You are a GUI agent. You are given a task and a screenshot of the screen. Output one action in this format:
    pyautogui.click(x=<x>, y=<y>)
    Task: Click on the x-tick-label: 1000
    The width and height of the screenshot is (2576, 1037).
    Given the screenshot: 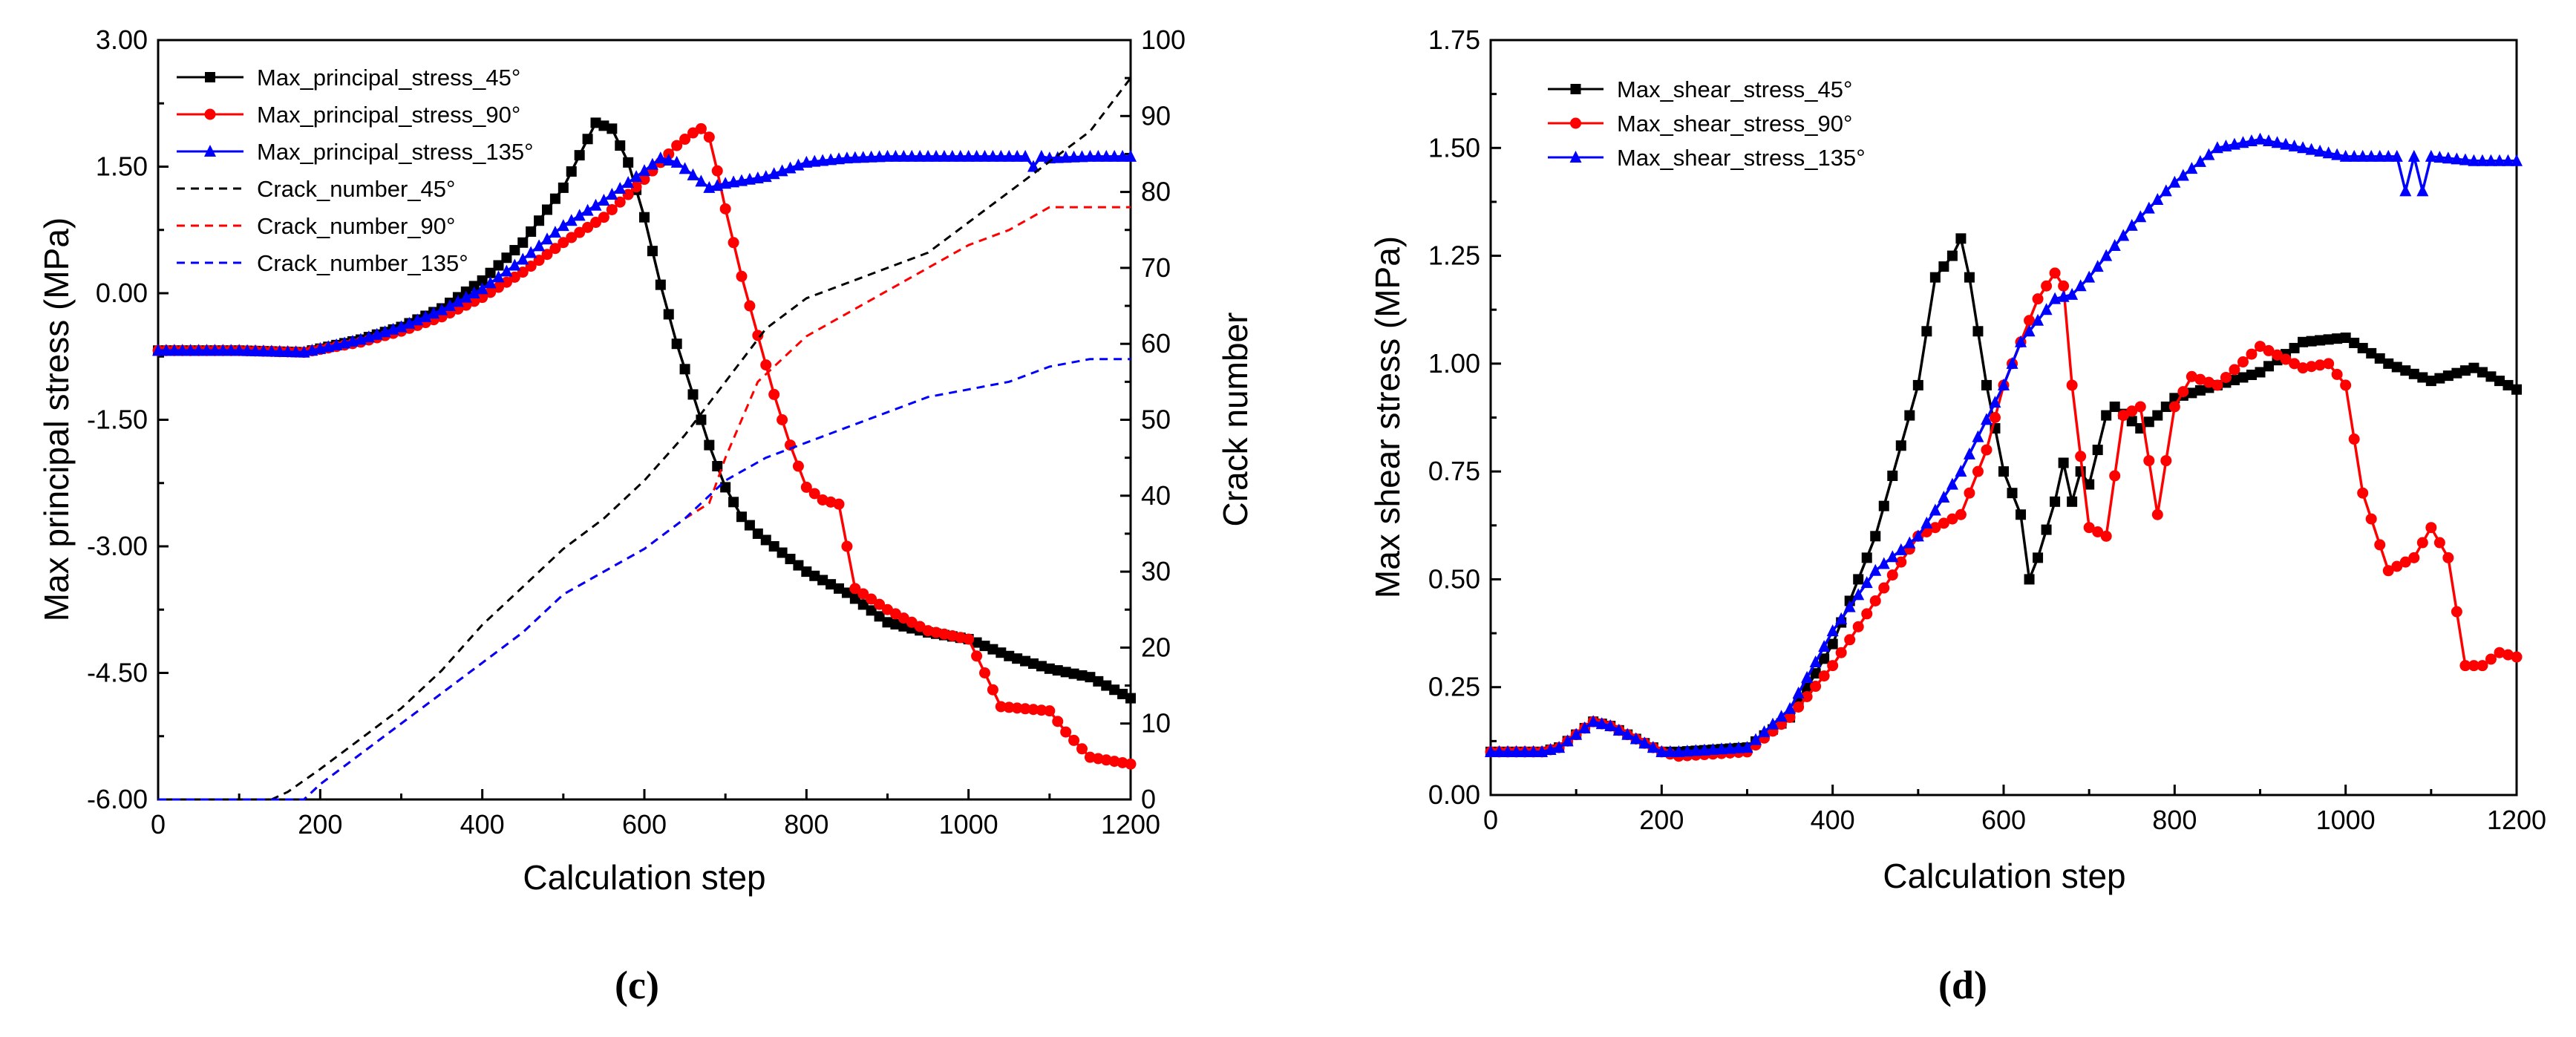 What is the action you would take?
    pyautogui.click(x=2346, y=820)
    